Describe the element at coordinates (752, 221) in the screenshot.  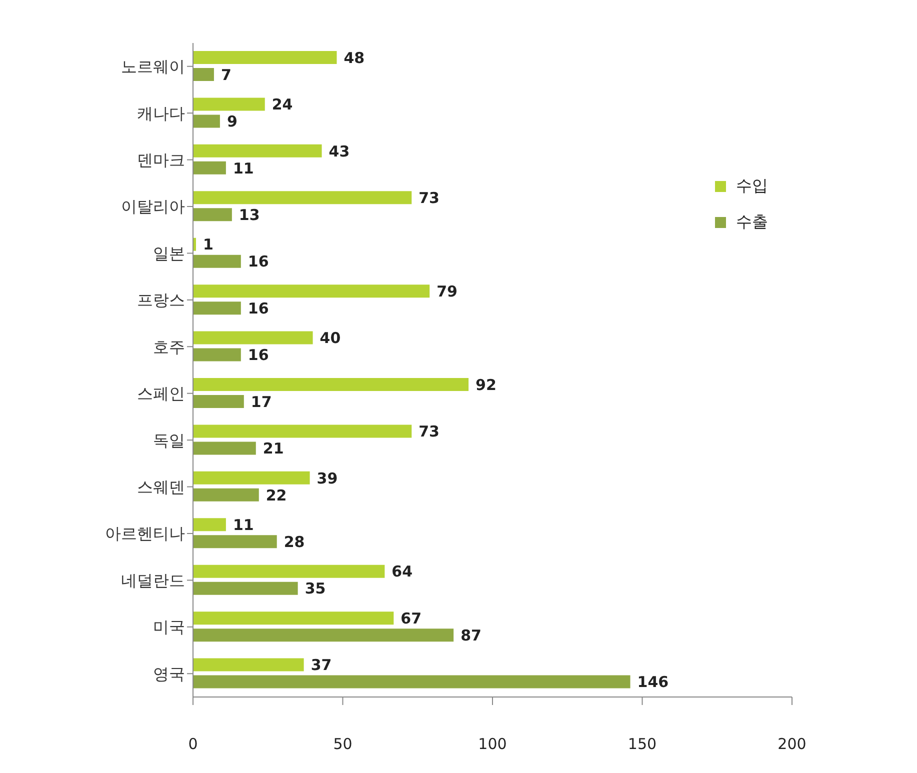
I see `legend-label: 수출` at that location.